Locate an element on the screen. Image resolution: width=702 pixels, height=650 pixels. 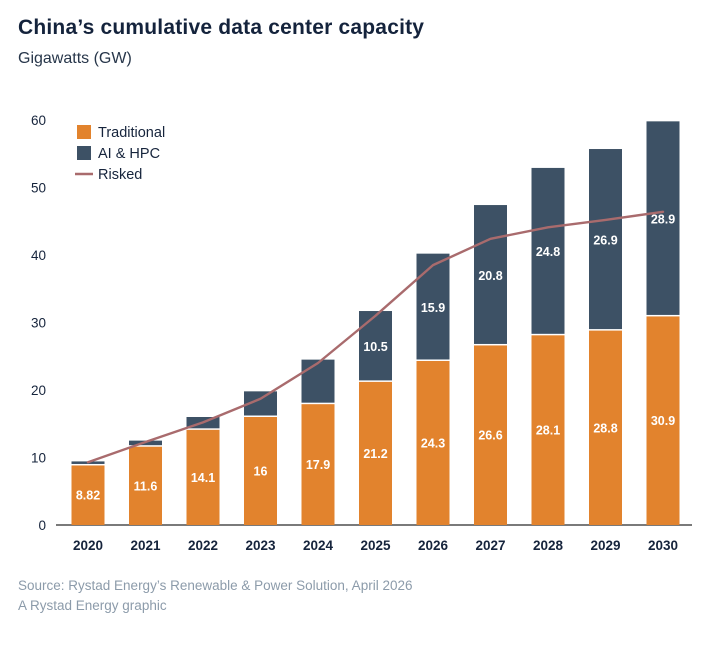
bar-traditional-2021 is located at coordinates (145, 485).